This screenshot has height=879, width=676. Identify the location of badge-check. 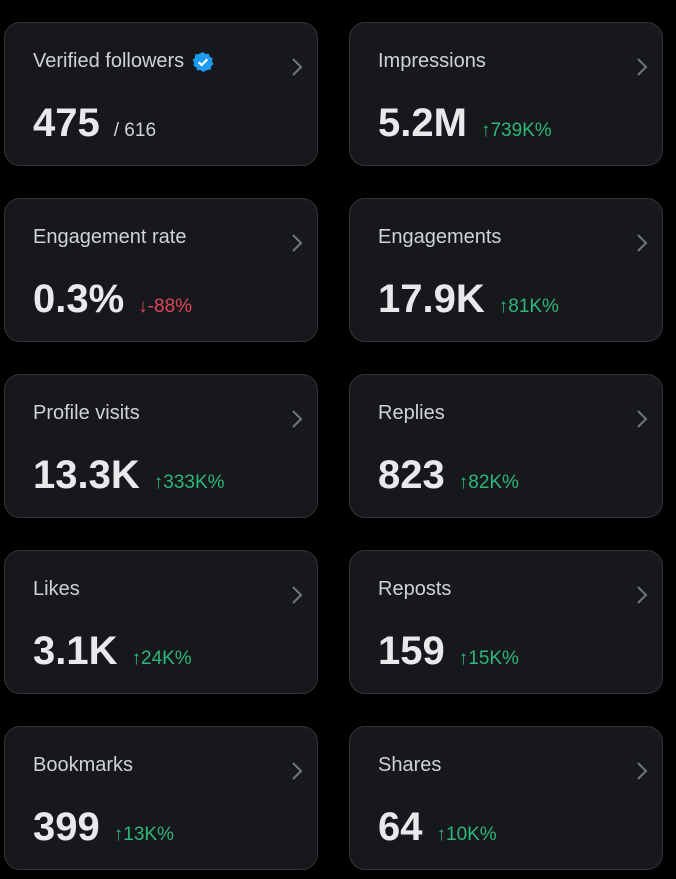
(203, 62).